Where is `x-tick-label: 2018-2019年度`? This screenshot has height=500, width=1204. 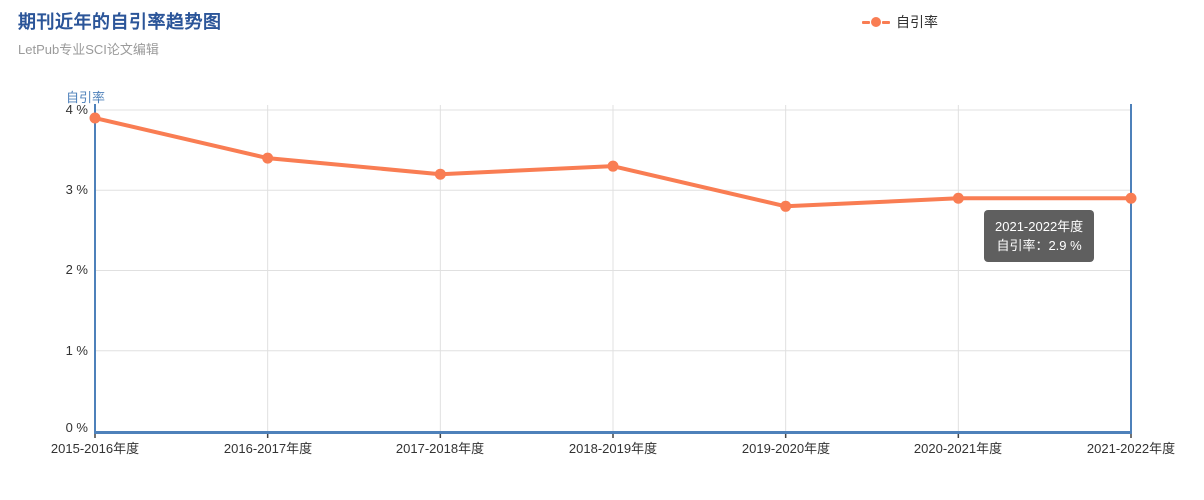 x-tick-label: 2018-2019年度 is located at coordinates (613, 448).